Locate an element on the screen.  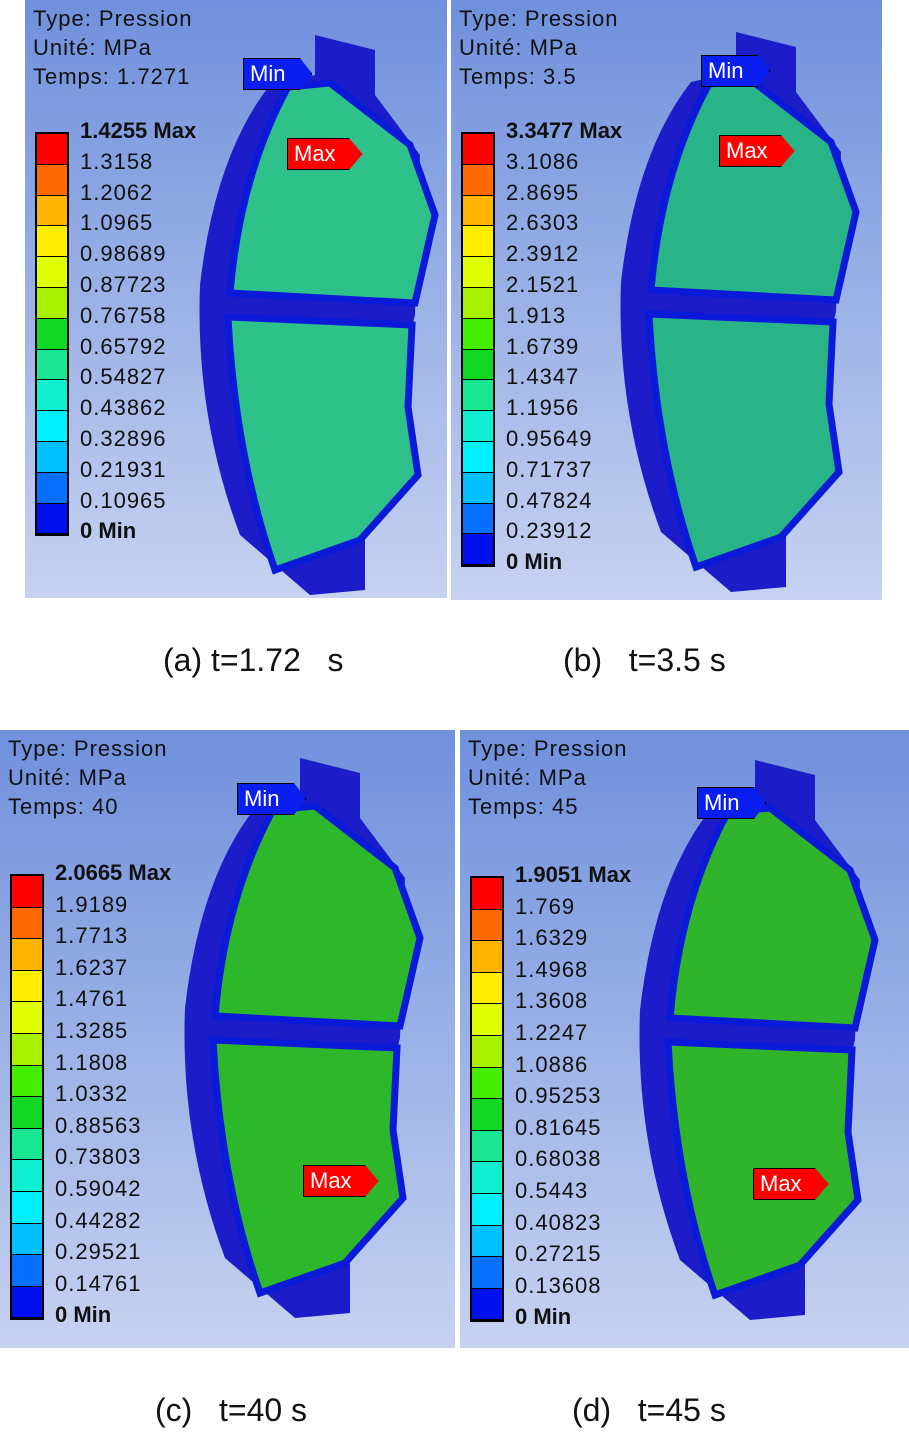
legend-max-label: 1.4255 Max is located at coordinates (138, 130).